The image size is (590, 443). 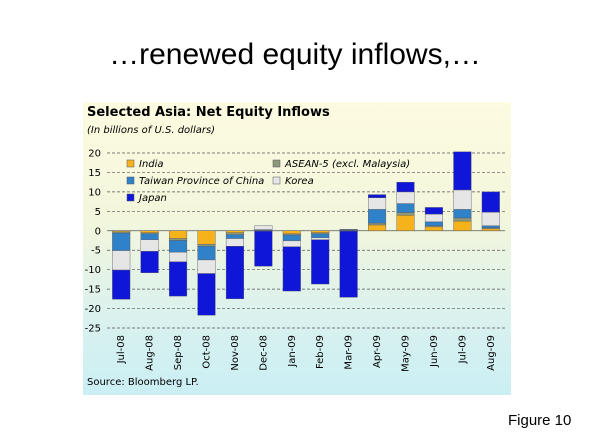 I want to click on legend-label: ASEAN-5 (excl. Malaysia), so click(x=347, y=164).